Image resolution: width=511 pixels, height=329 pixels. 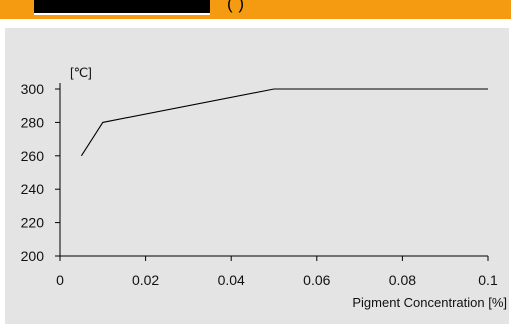 I want to click on x-tick-label: 0.02, so click(x=145, y=280).